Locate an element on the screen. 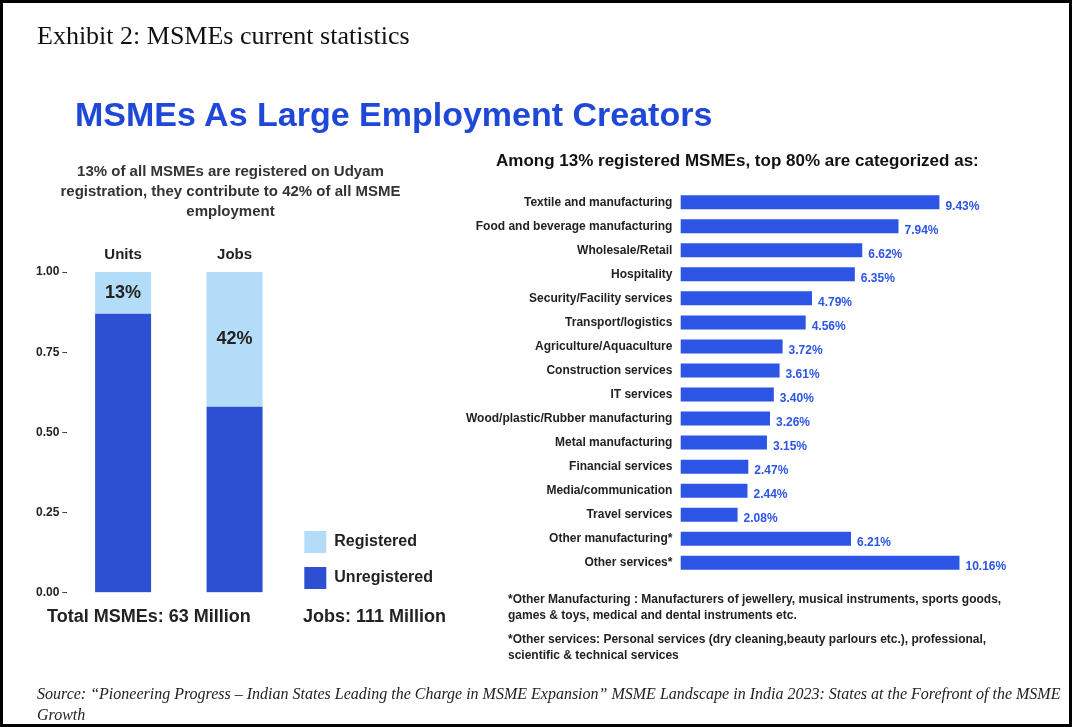 The width and height of the screenshot is (1072, 727). y-tick-label: Financial services is located at coordinates (621, 465).